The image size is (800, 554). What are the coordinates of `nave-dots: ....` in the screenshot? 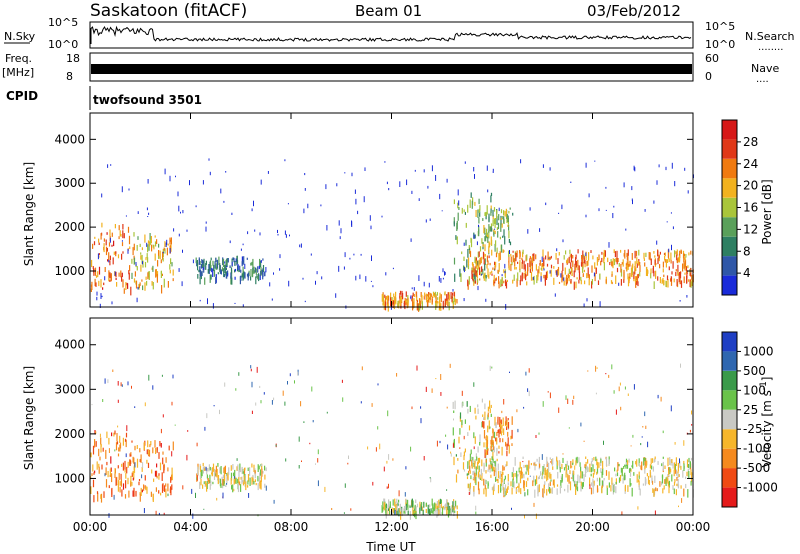 It's located at (762, 79).